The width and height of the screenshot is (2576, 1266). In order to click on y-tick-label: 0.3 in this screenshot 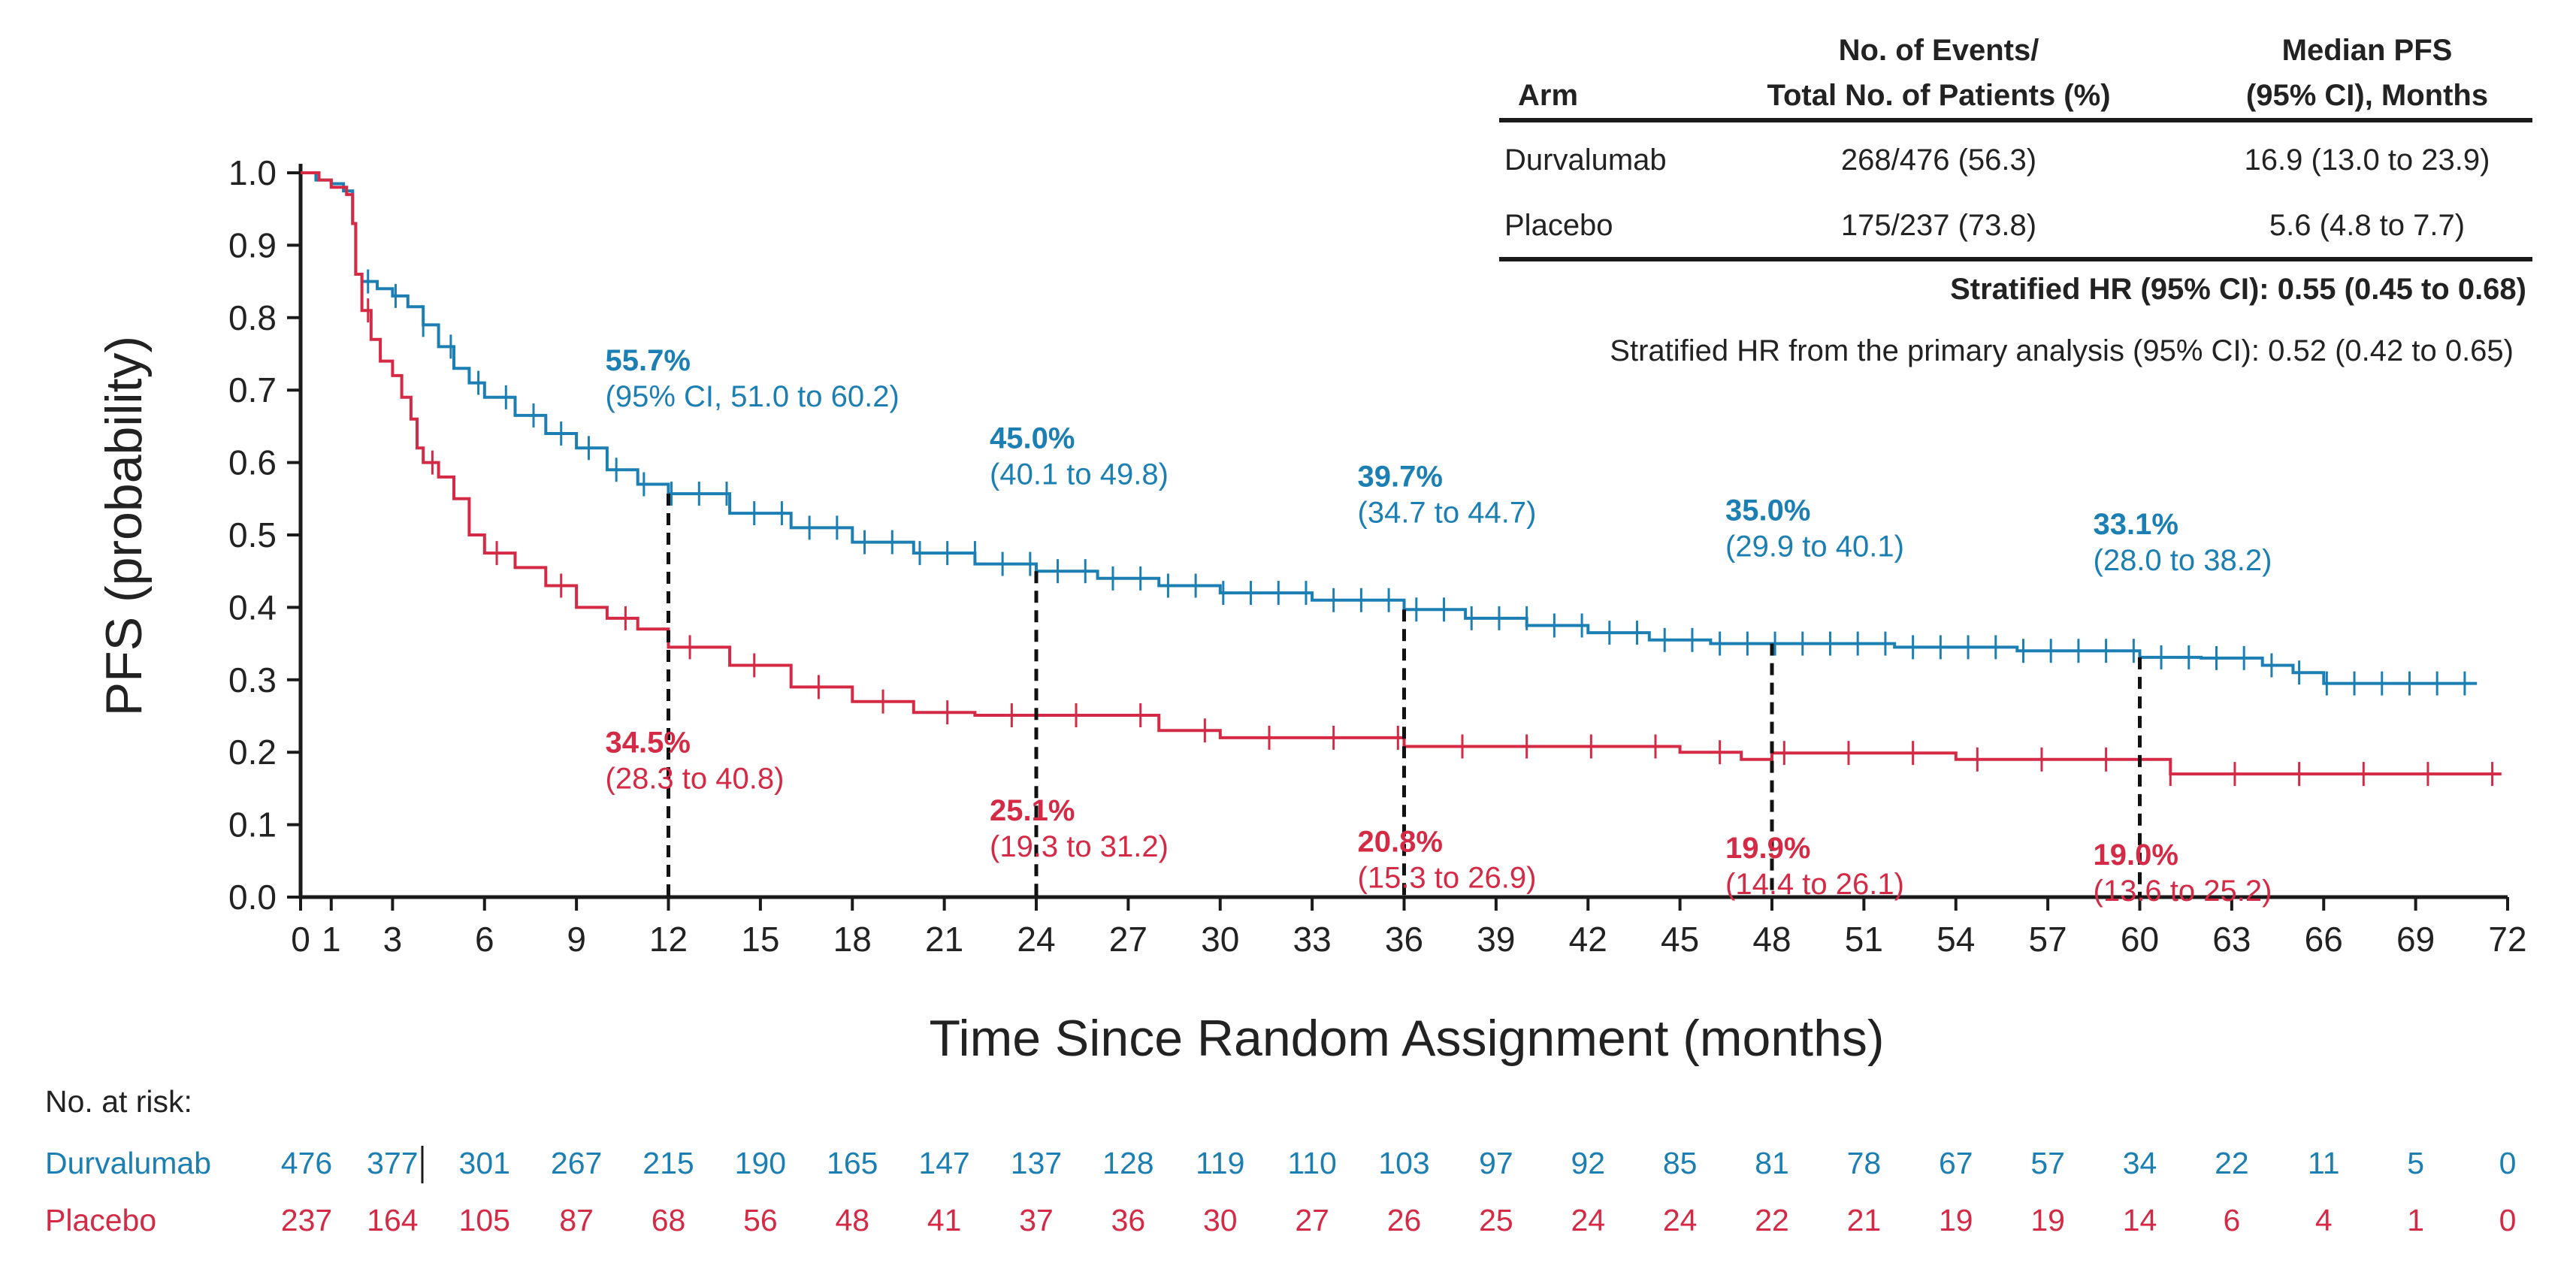, I will do `click(252, 679)`.